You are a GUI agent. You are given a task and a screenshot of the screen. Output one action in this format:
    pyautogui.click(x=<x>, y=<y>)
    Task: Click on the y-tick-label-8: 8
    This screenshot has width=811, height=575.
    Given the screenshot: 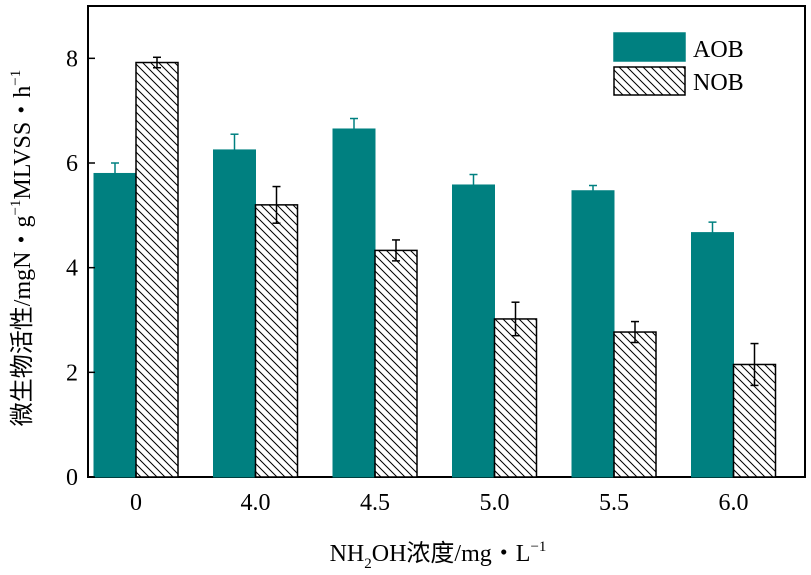 What is the action you would take?
    pyautogui.click(x=72, y=59)
    